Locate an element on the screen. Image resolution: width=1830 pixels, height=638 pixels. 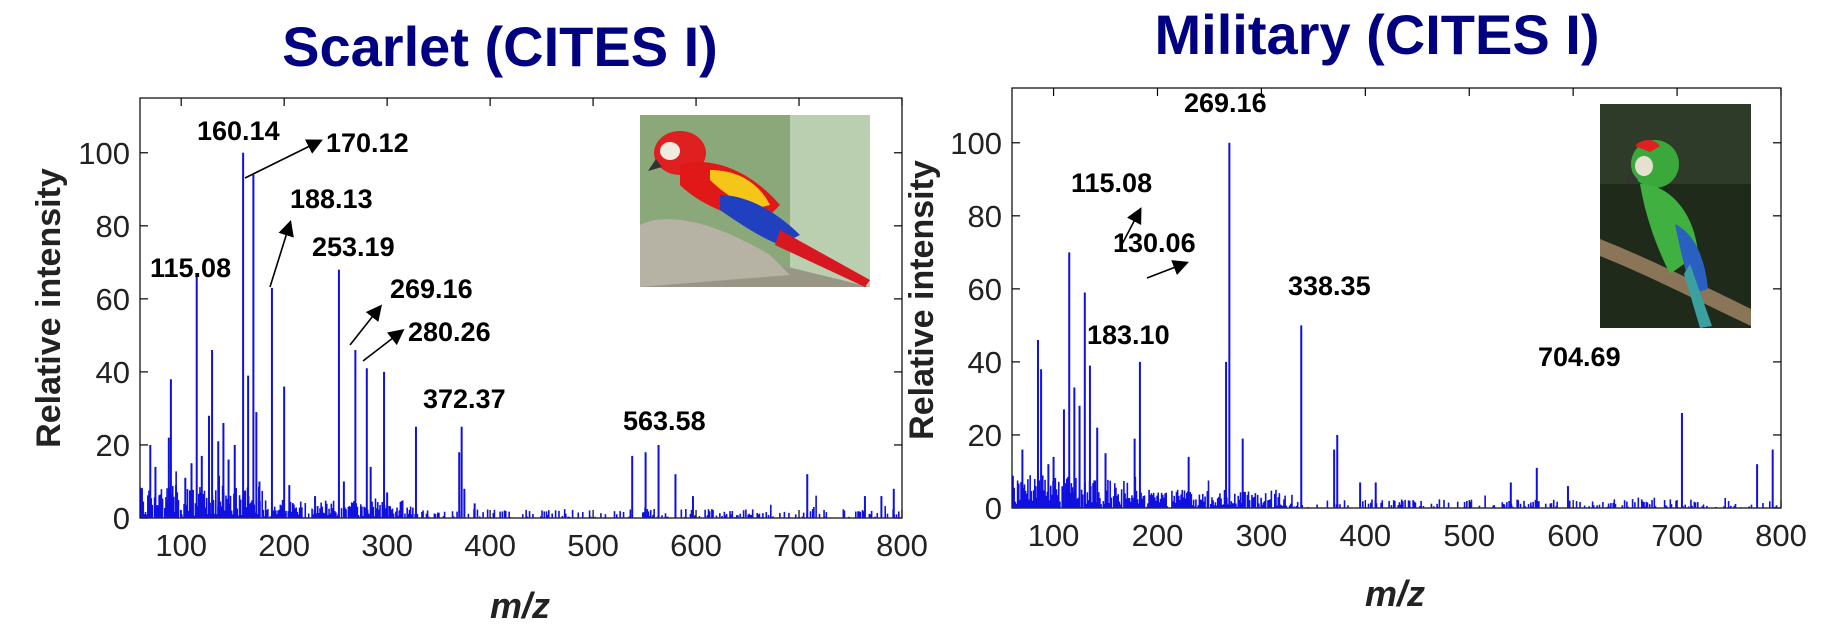
chart-title: Military (CITES I) is located at coordinates (1377, 34).